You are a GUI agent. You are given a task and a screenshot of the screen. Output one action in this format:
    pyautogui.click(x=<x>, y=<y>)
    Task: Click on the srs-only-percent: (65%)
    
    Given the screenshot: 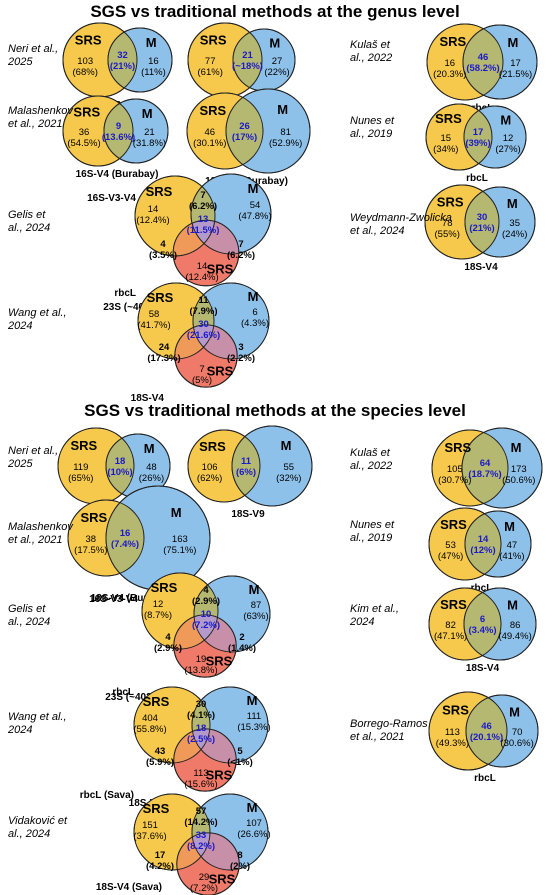 What is the action you would take?
    pyautogui.click(x=80, y=478)
    